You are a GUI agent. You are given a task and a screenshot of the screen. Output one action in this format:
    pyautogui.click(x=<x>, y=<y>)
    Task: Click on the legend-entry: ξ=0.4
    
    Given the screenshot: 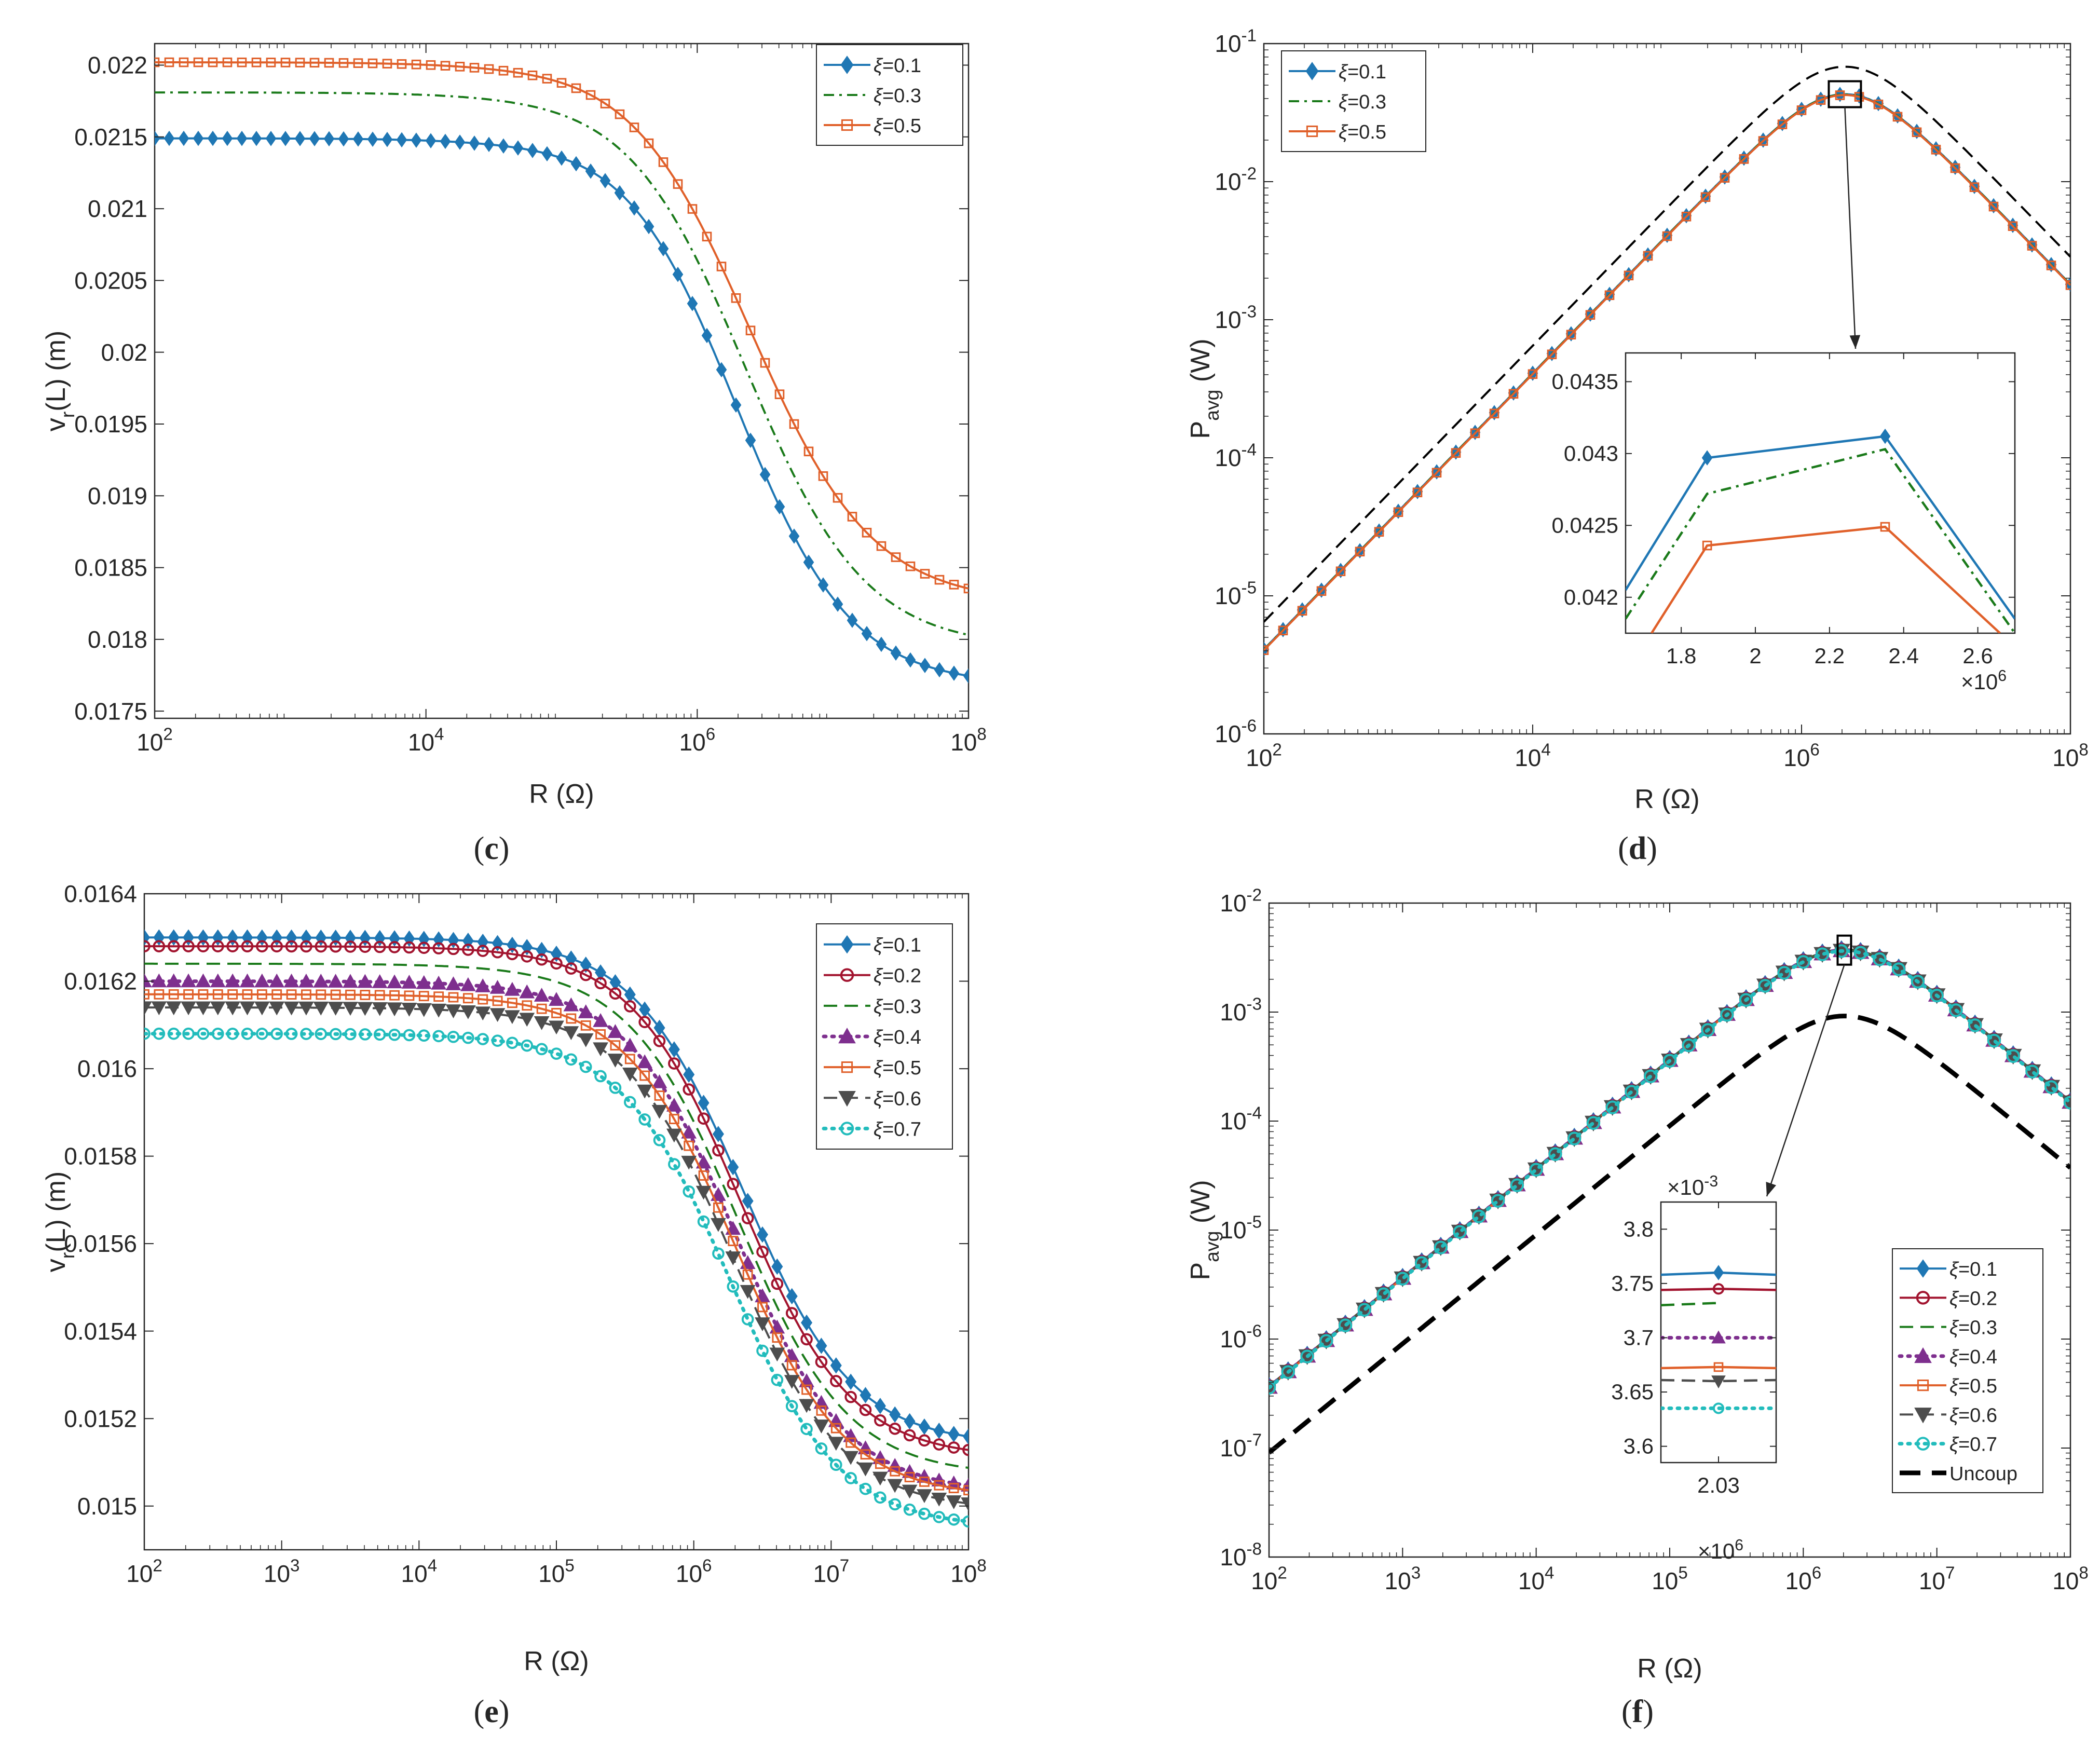 What is the action you would take?
    pyautogui.click(x=1947, y=1357)
    